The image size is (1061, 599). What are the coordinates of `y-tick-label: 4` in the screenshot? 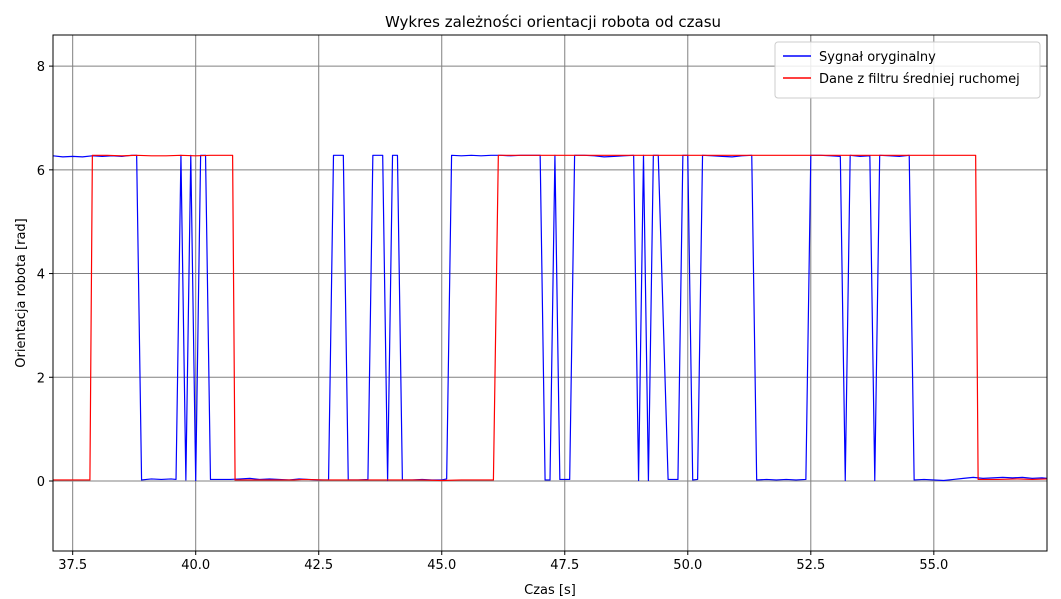 It's located at (41, 275).